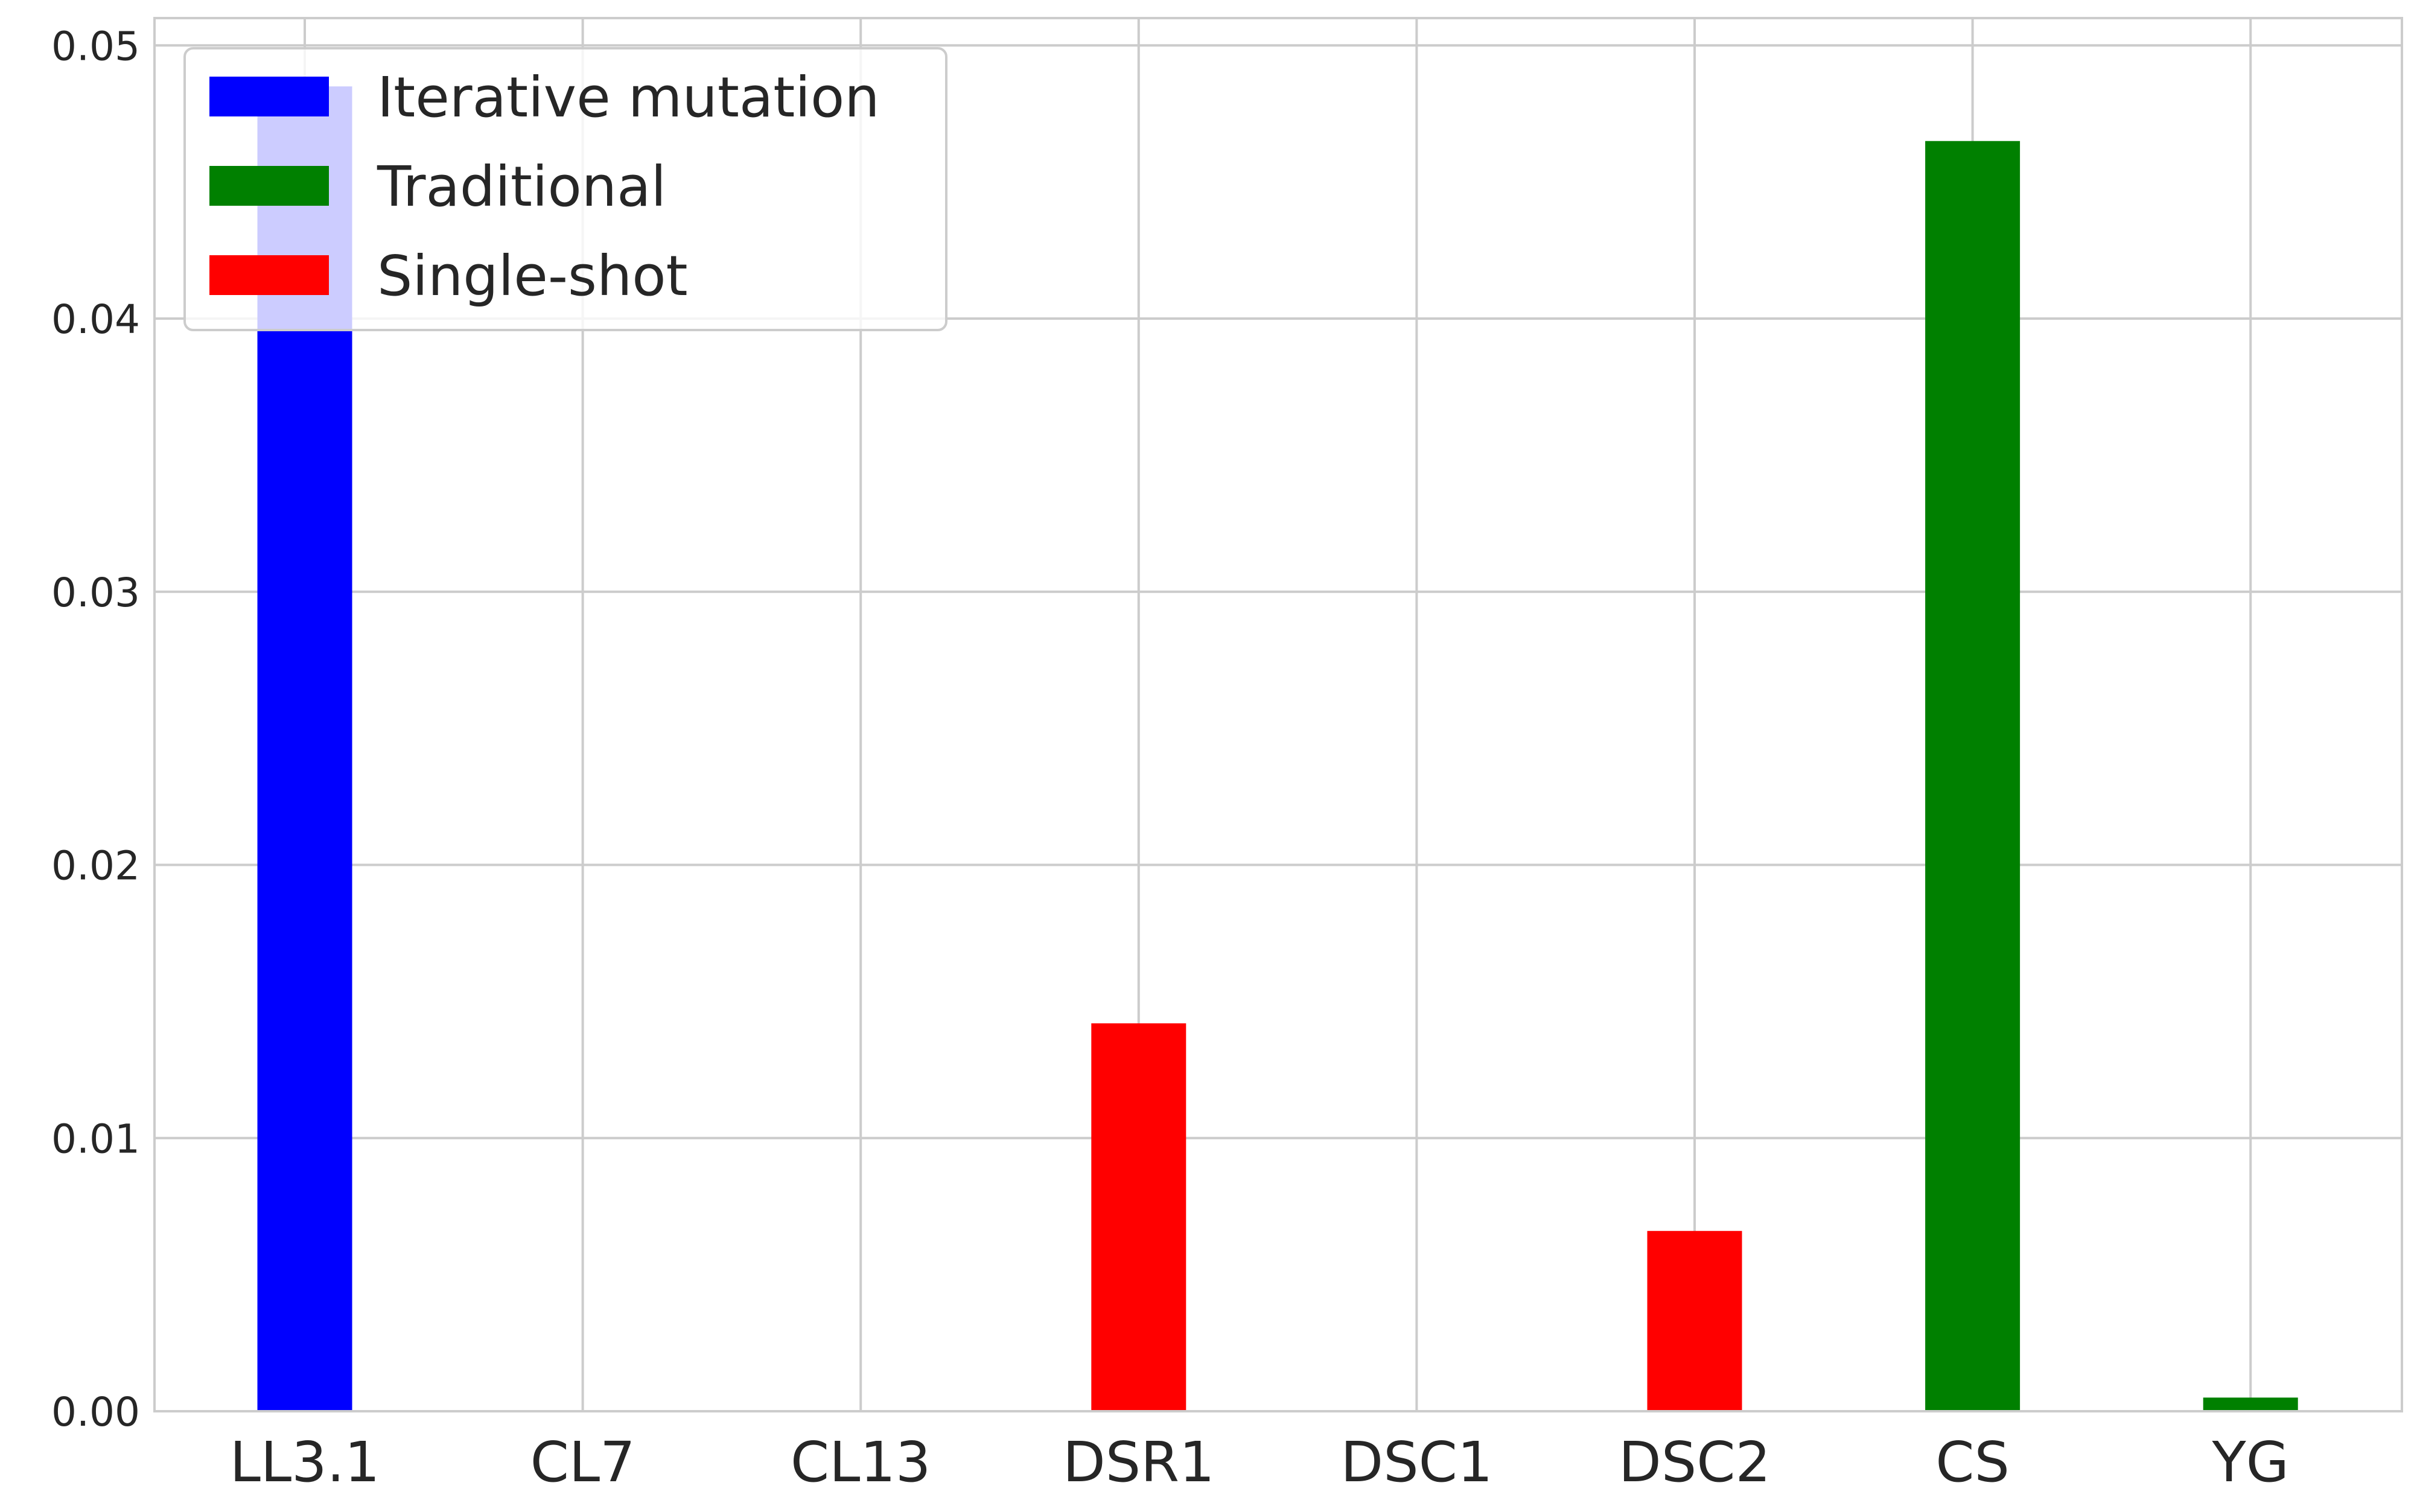 This screenshot has width=2417, height=1512. I want to click on legend: Iterative mutation Traditional Single-shot, so click(565, 189).